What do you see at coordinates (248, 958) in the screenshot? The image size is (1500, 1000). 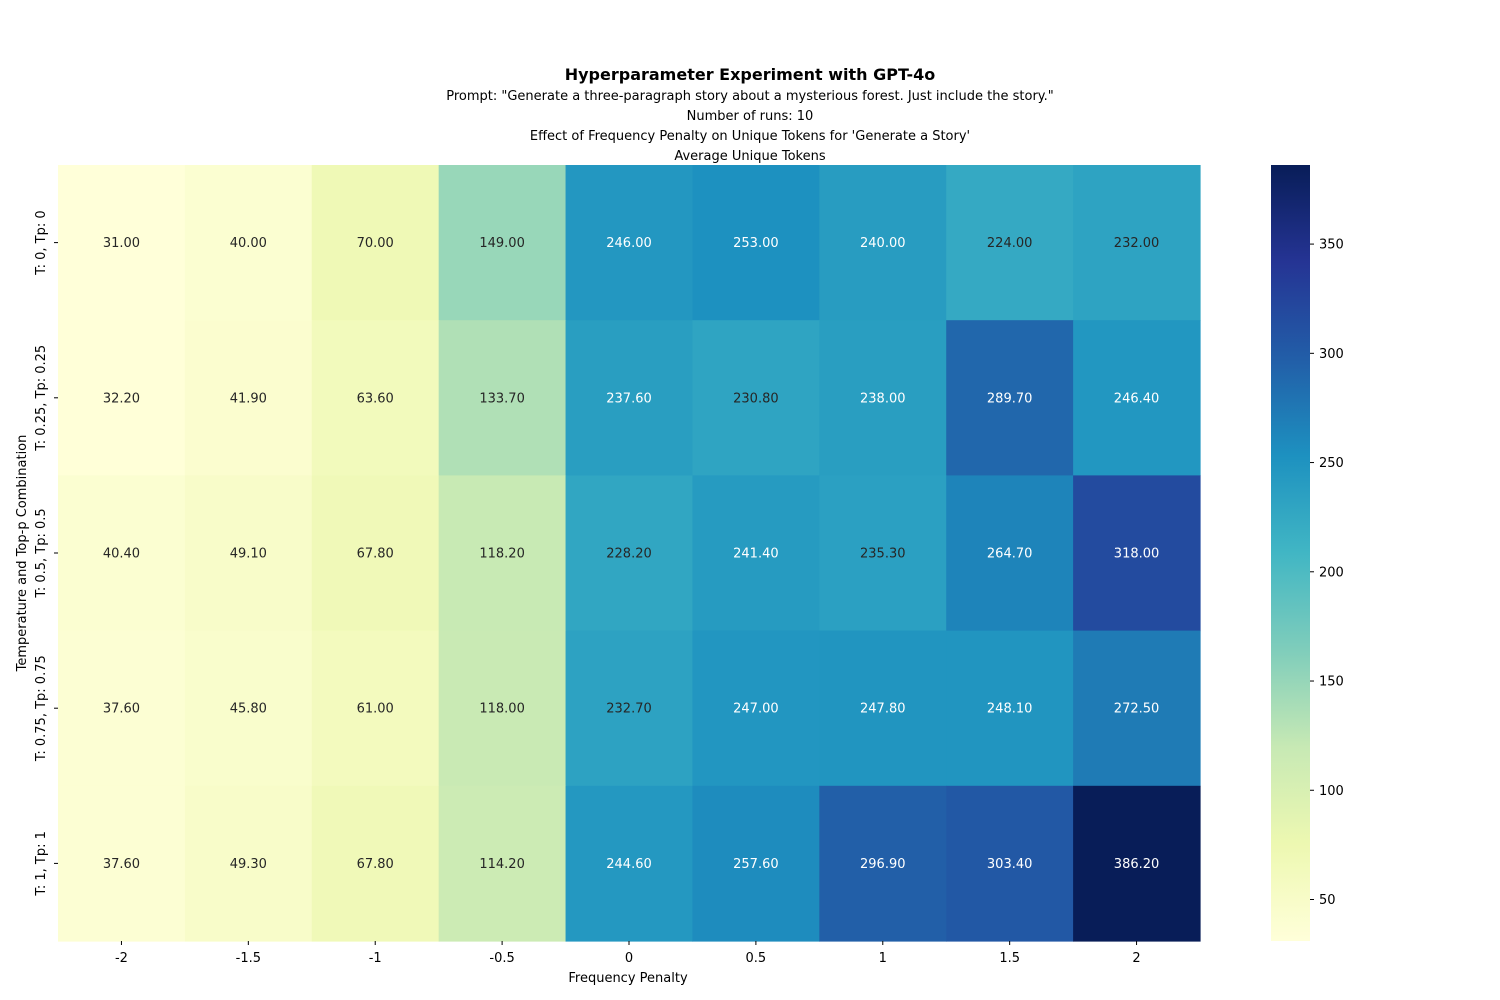 I see `x-tick-label: -1.5` at bounding box center [248, 958].